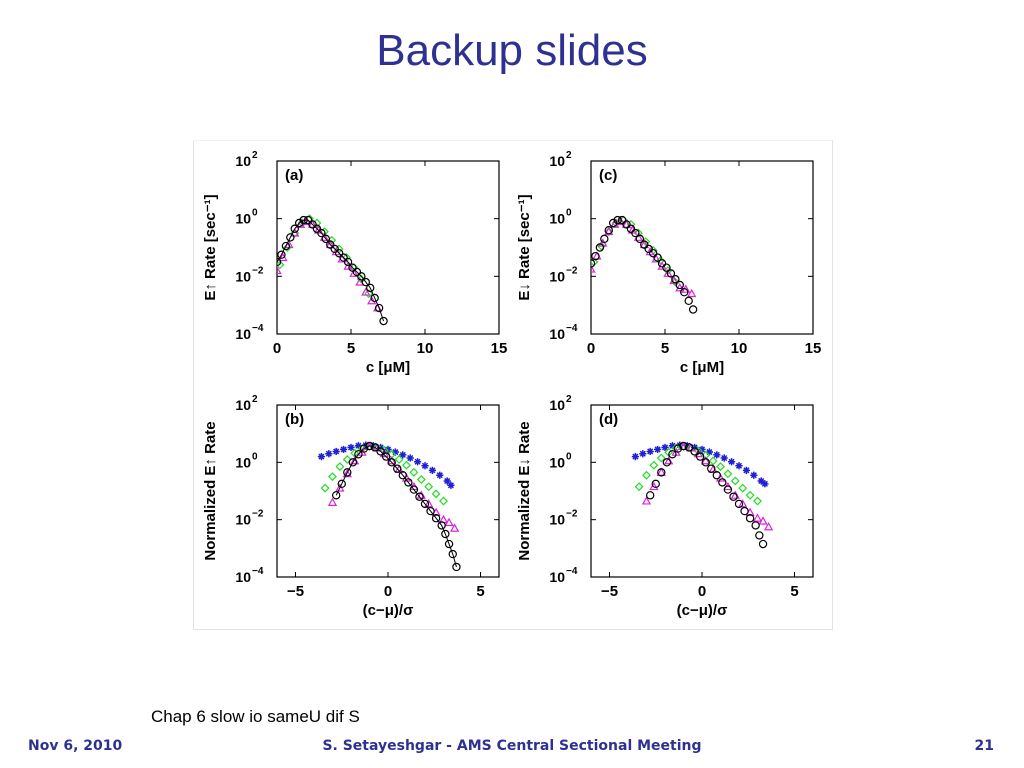  I want to click on y-axis-label: Normalized E↓ Rate, so click(524, 490).